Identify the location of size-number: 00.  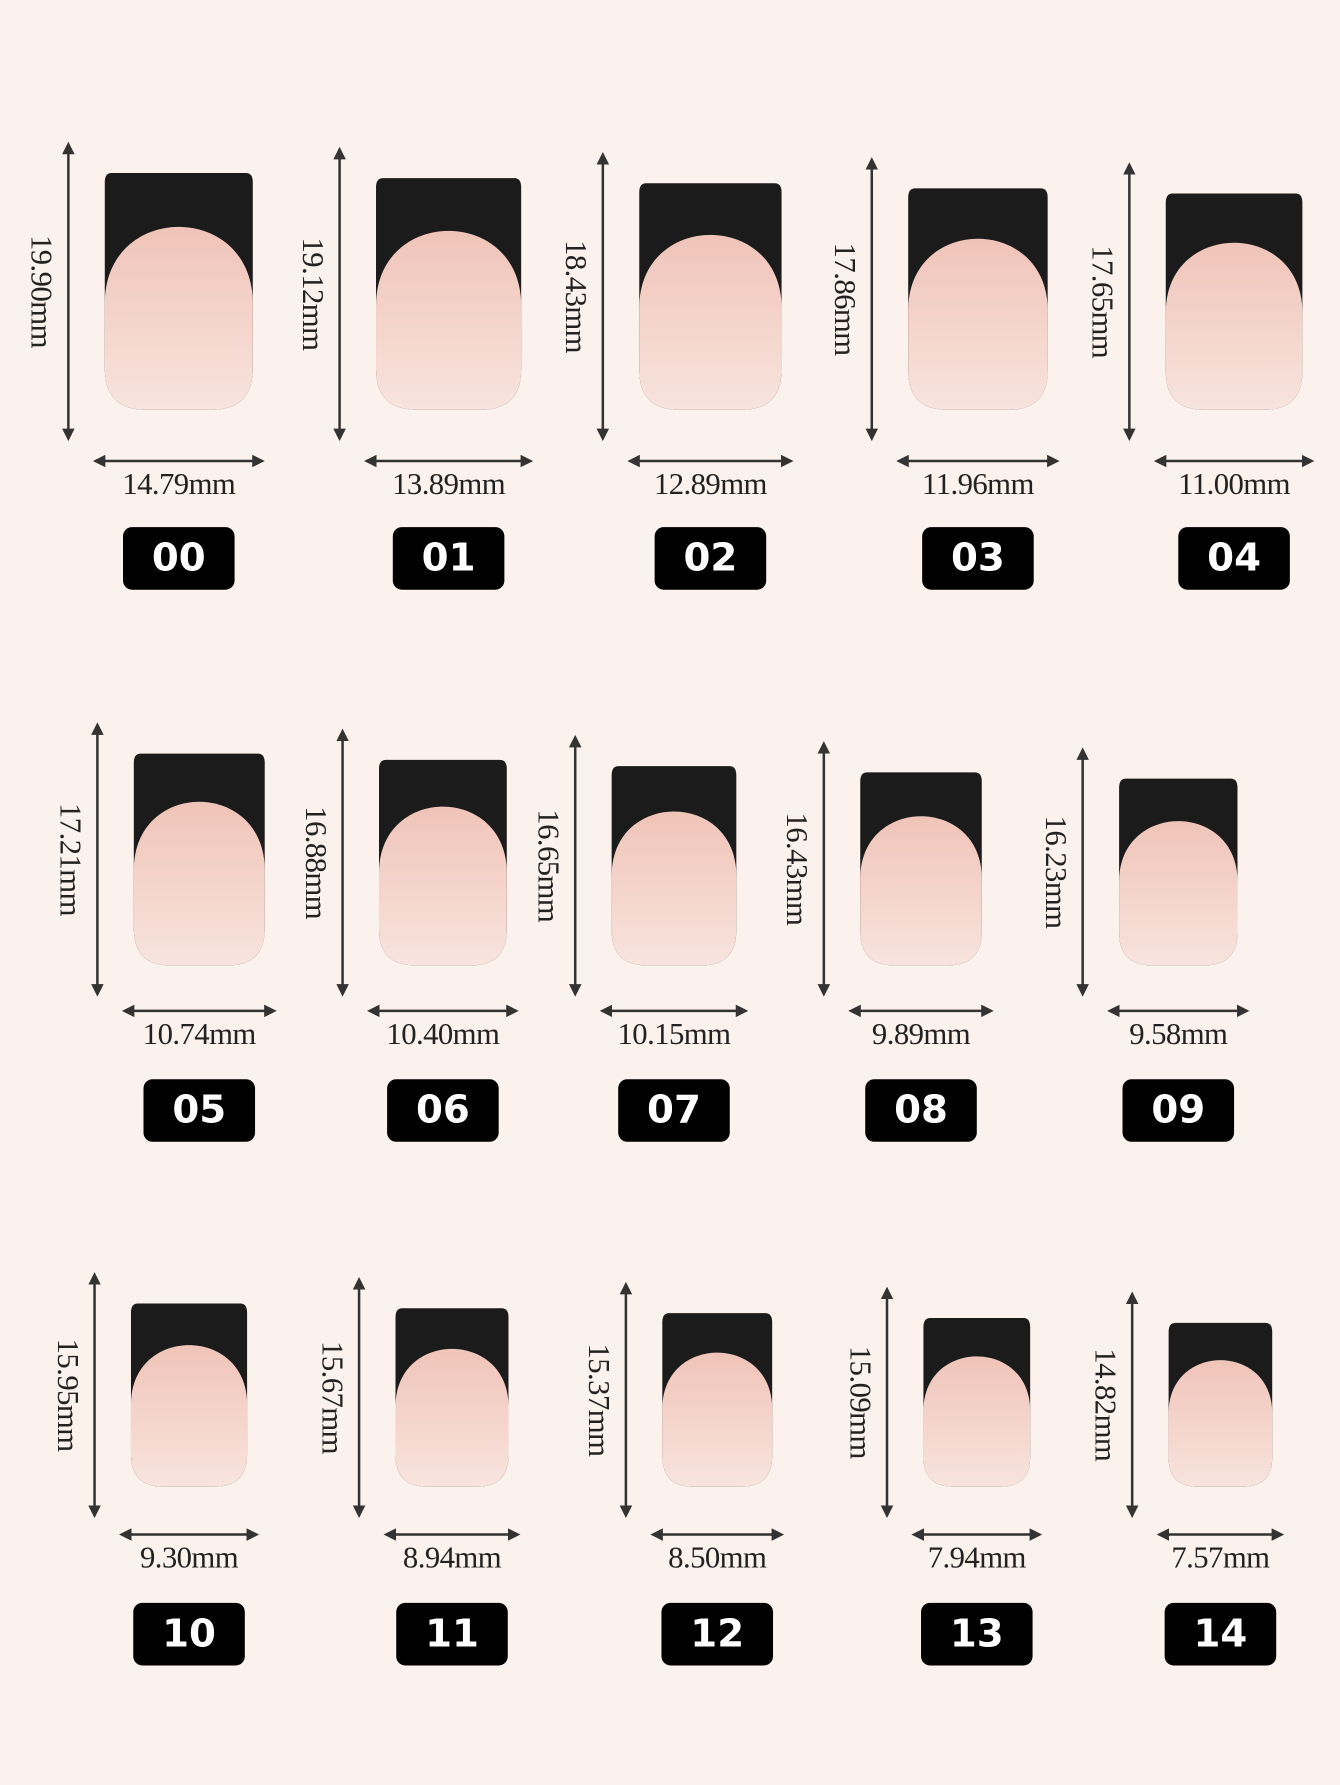
(179, 558).